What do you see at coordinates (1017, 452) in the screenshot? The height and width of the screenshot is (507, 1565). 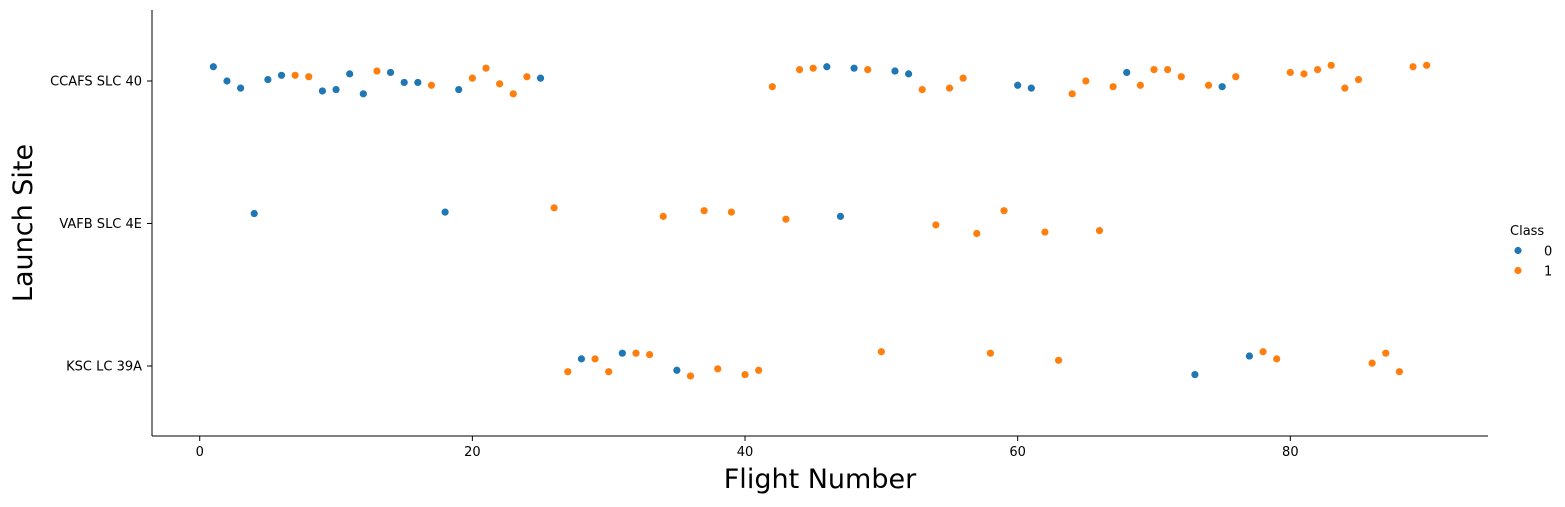 I see `x-tick-label: 60` at bounding box center [1017, 452].